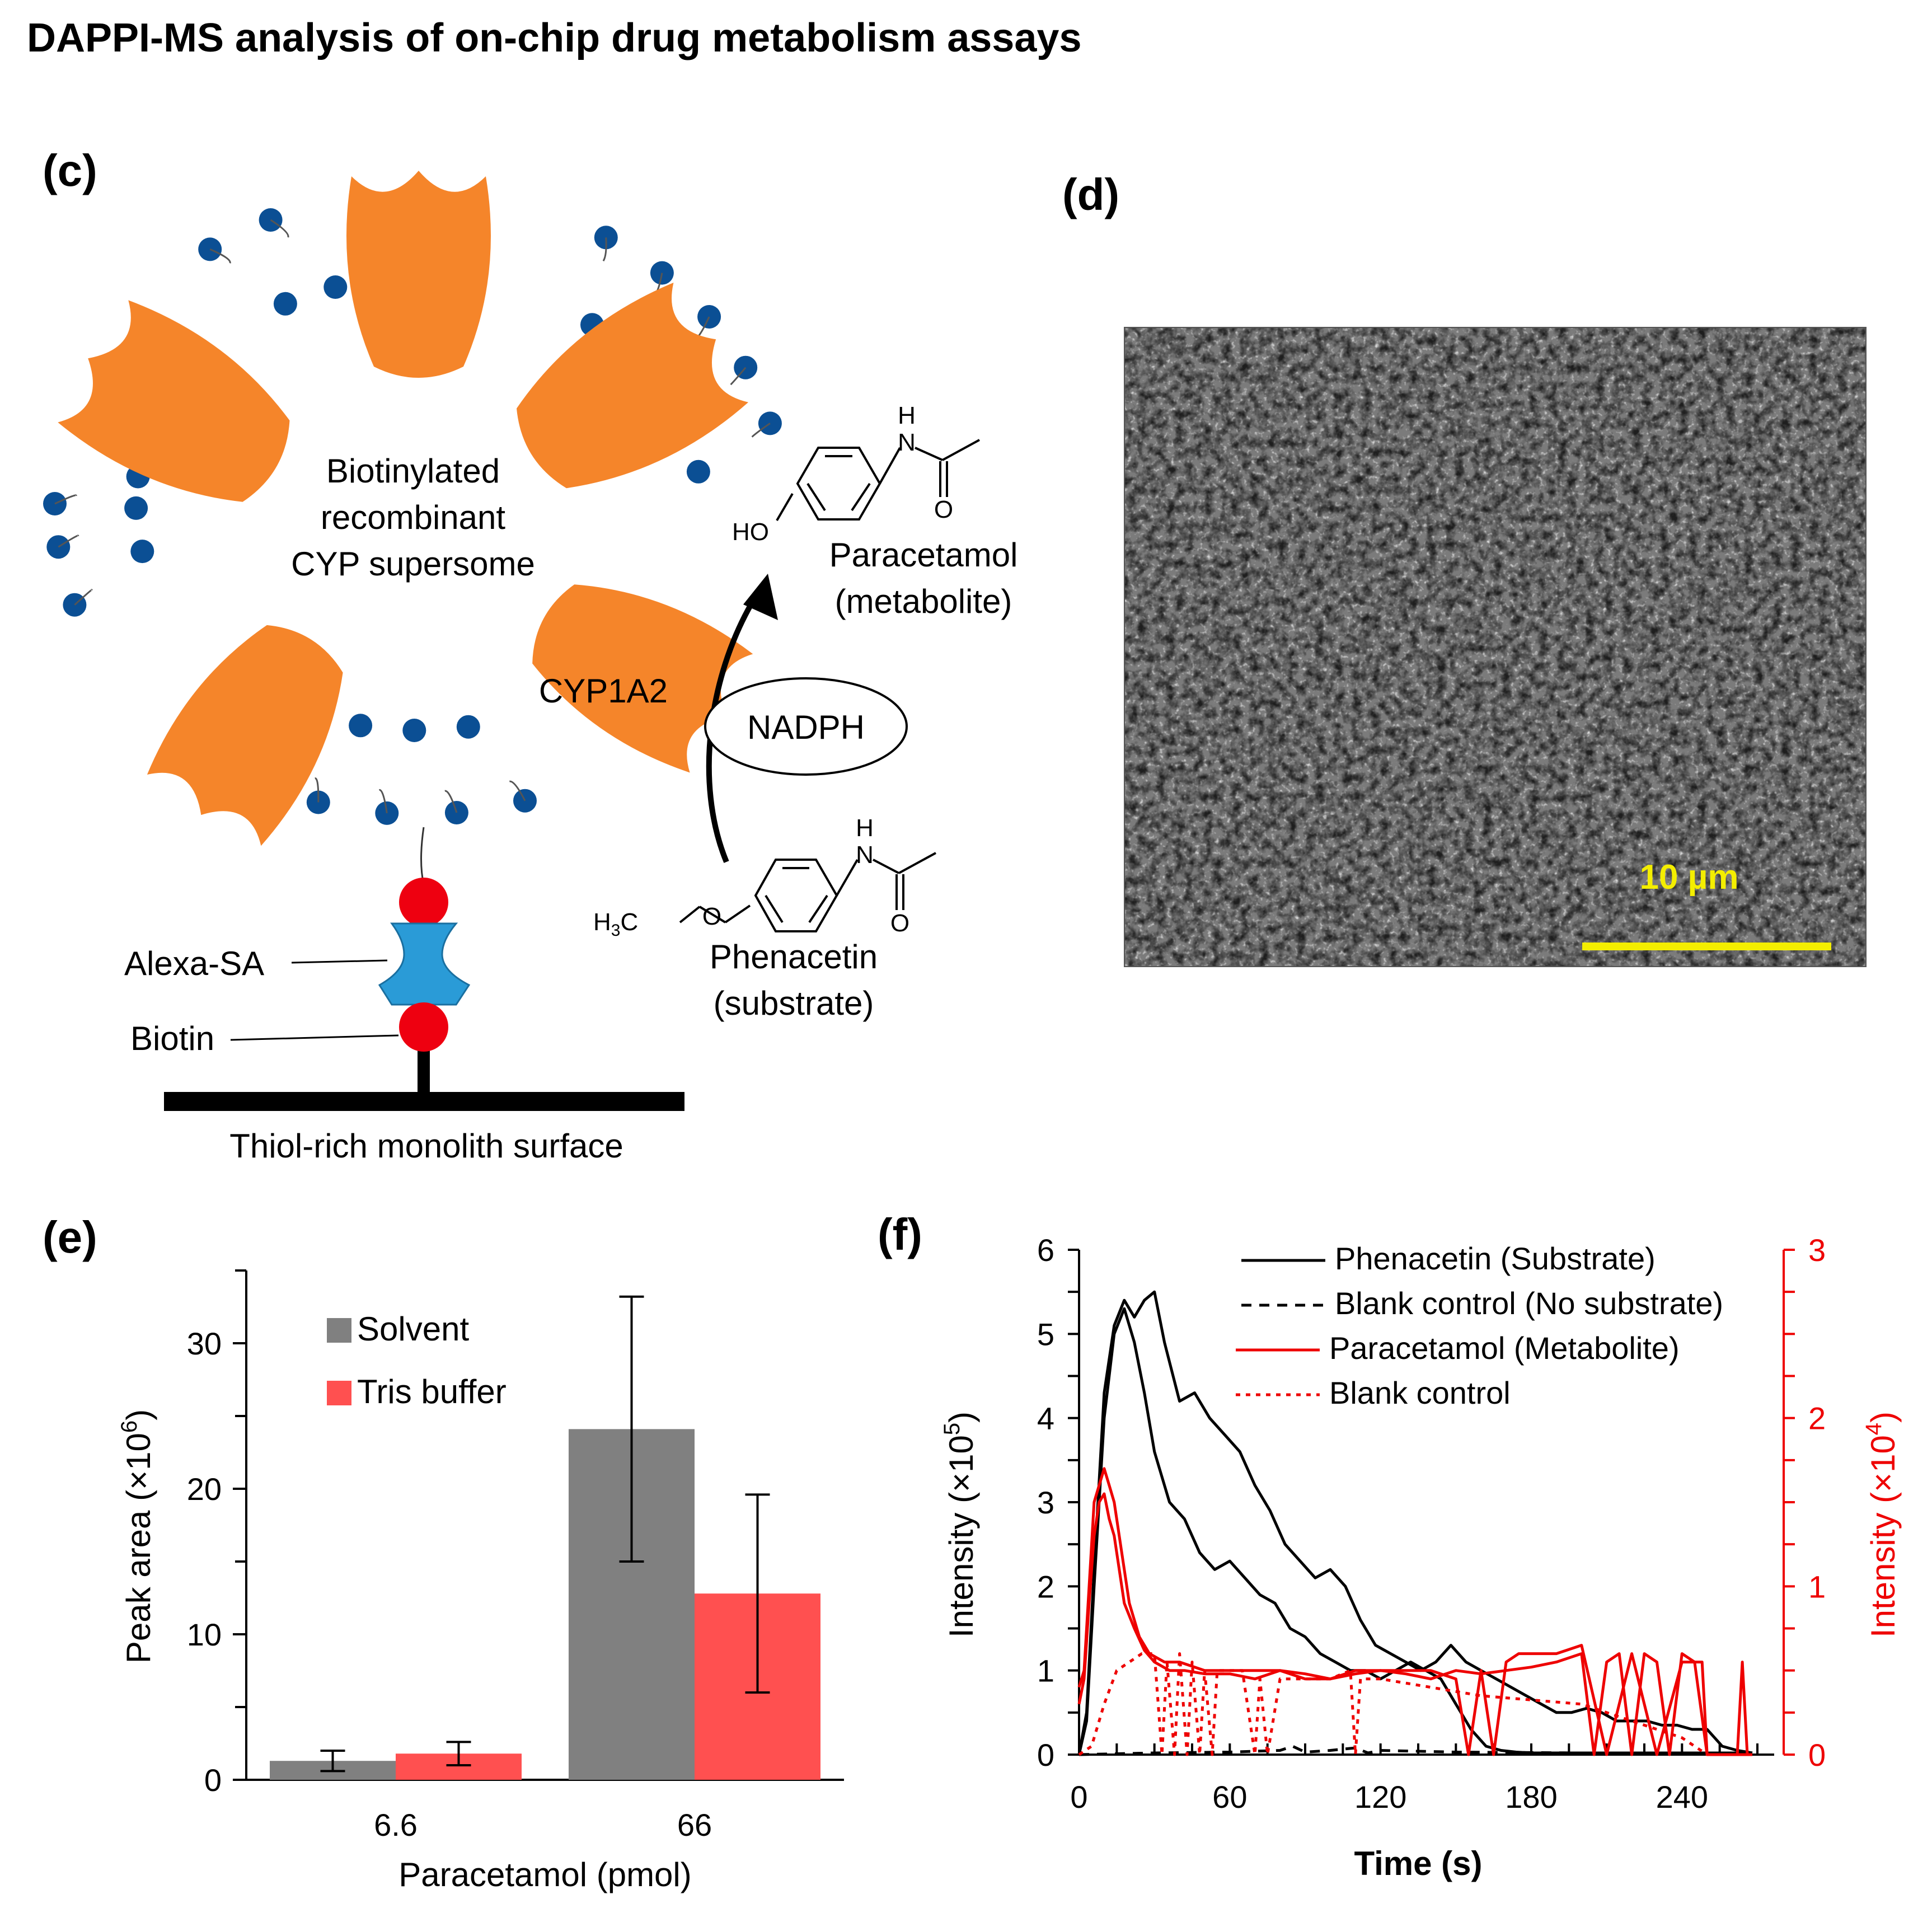 The image size is (1932, 1927). I want to click on scale-bar, so click(1706, 946).